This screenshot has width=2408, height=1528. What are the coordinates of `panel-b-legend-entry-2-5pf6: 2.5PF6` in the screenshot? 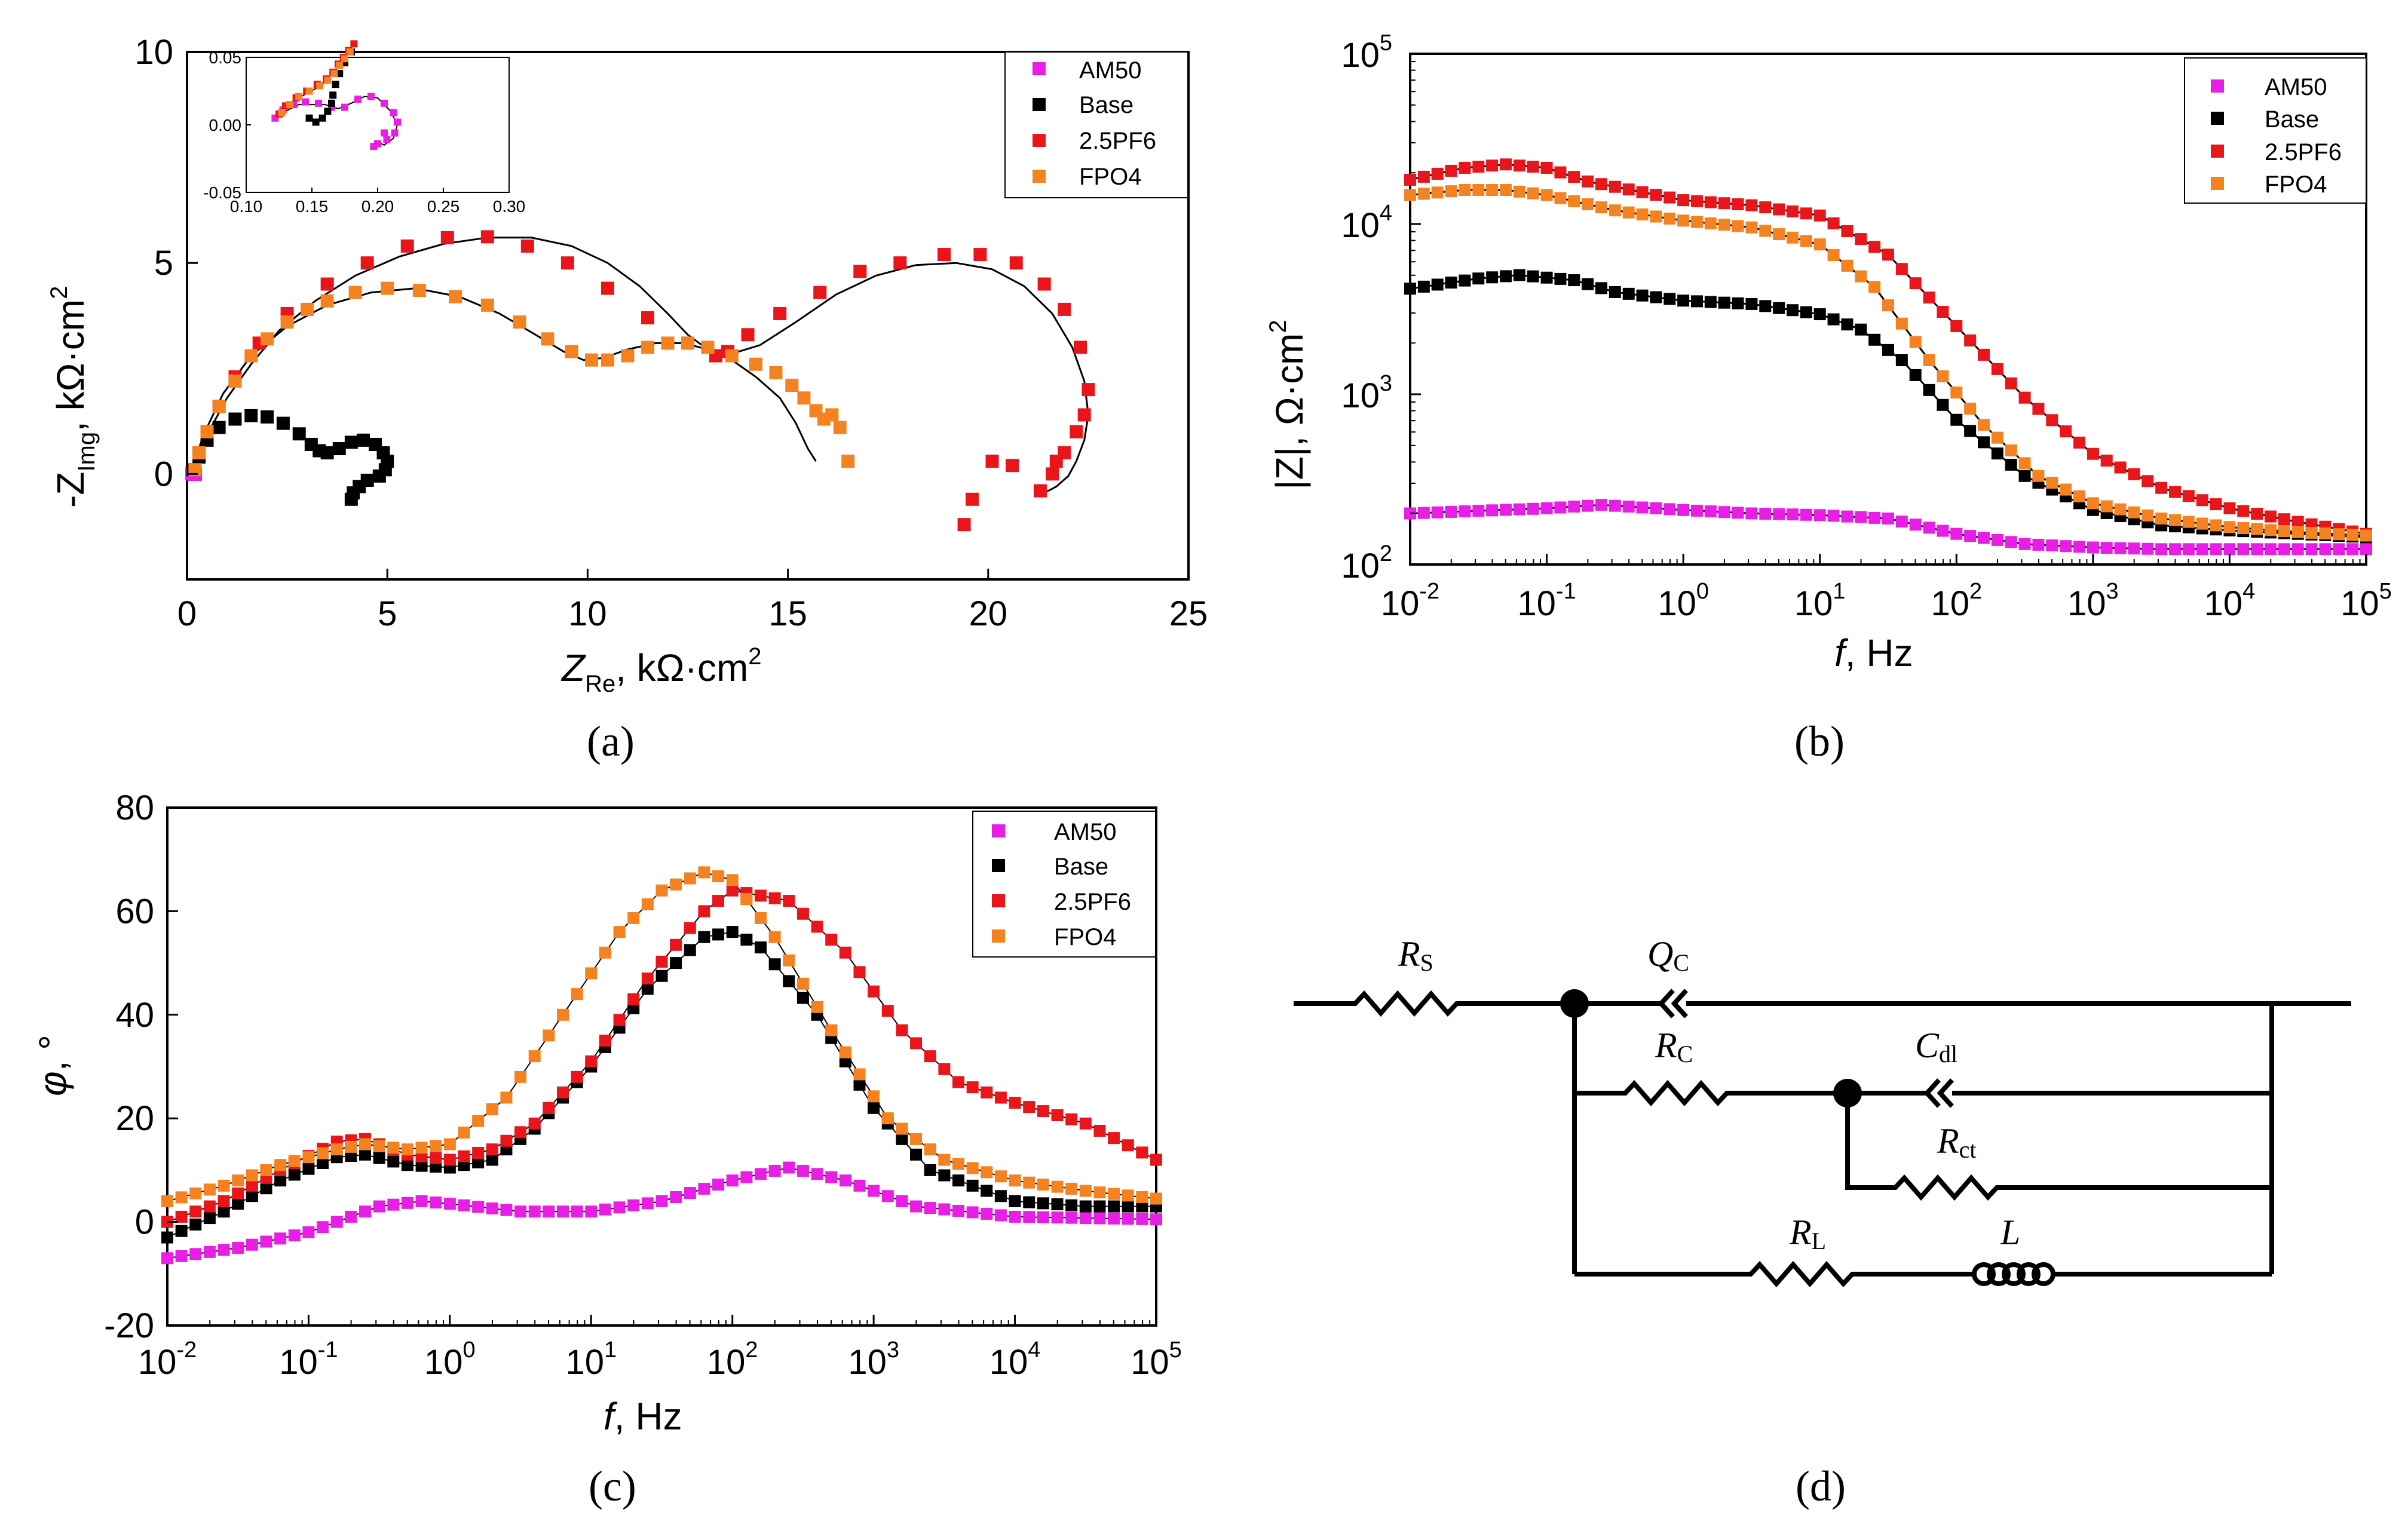 It's located at (2276, 152).